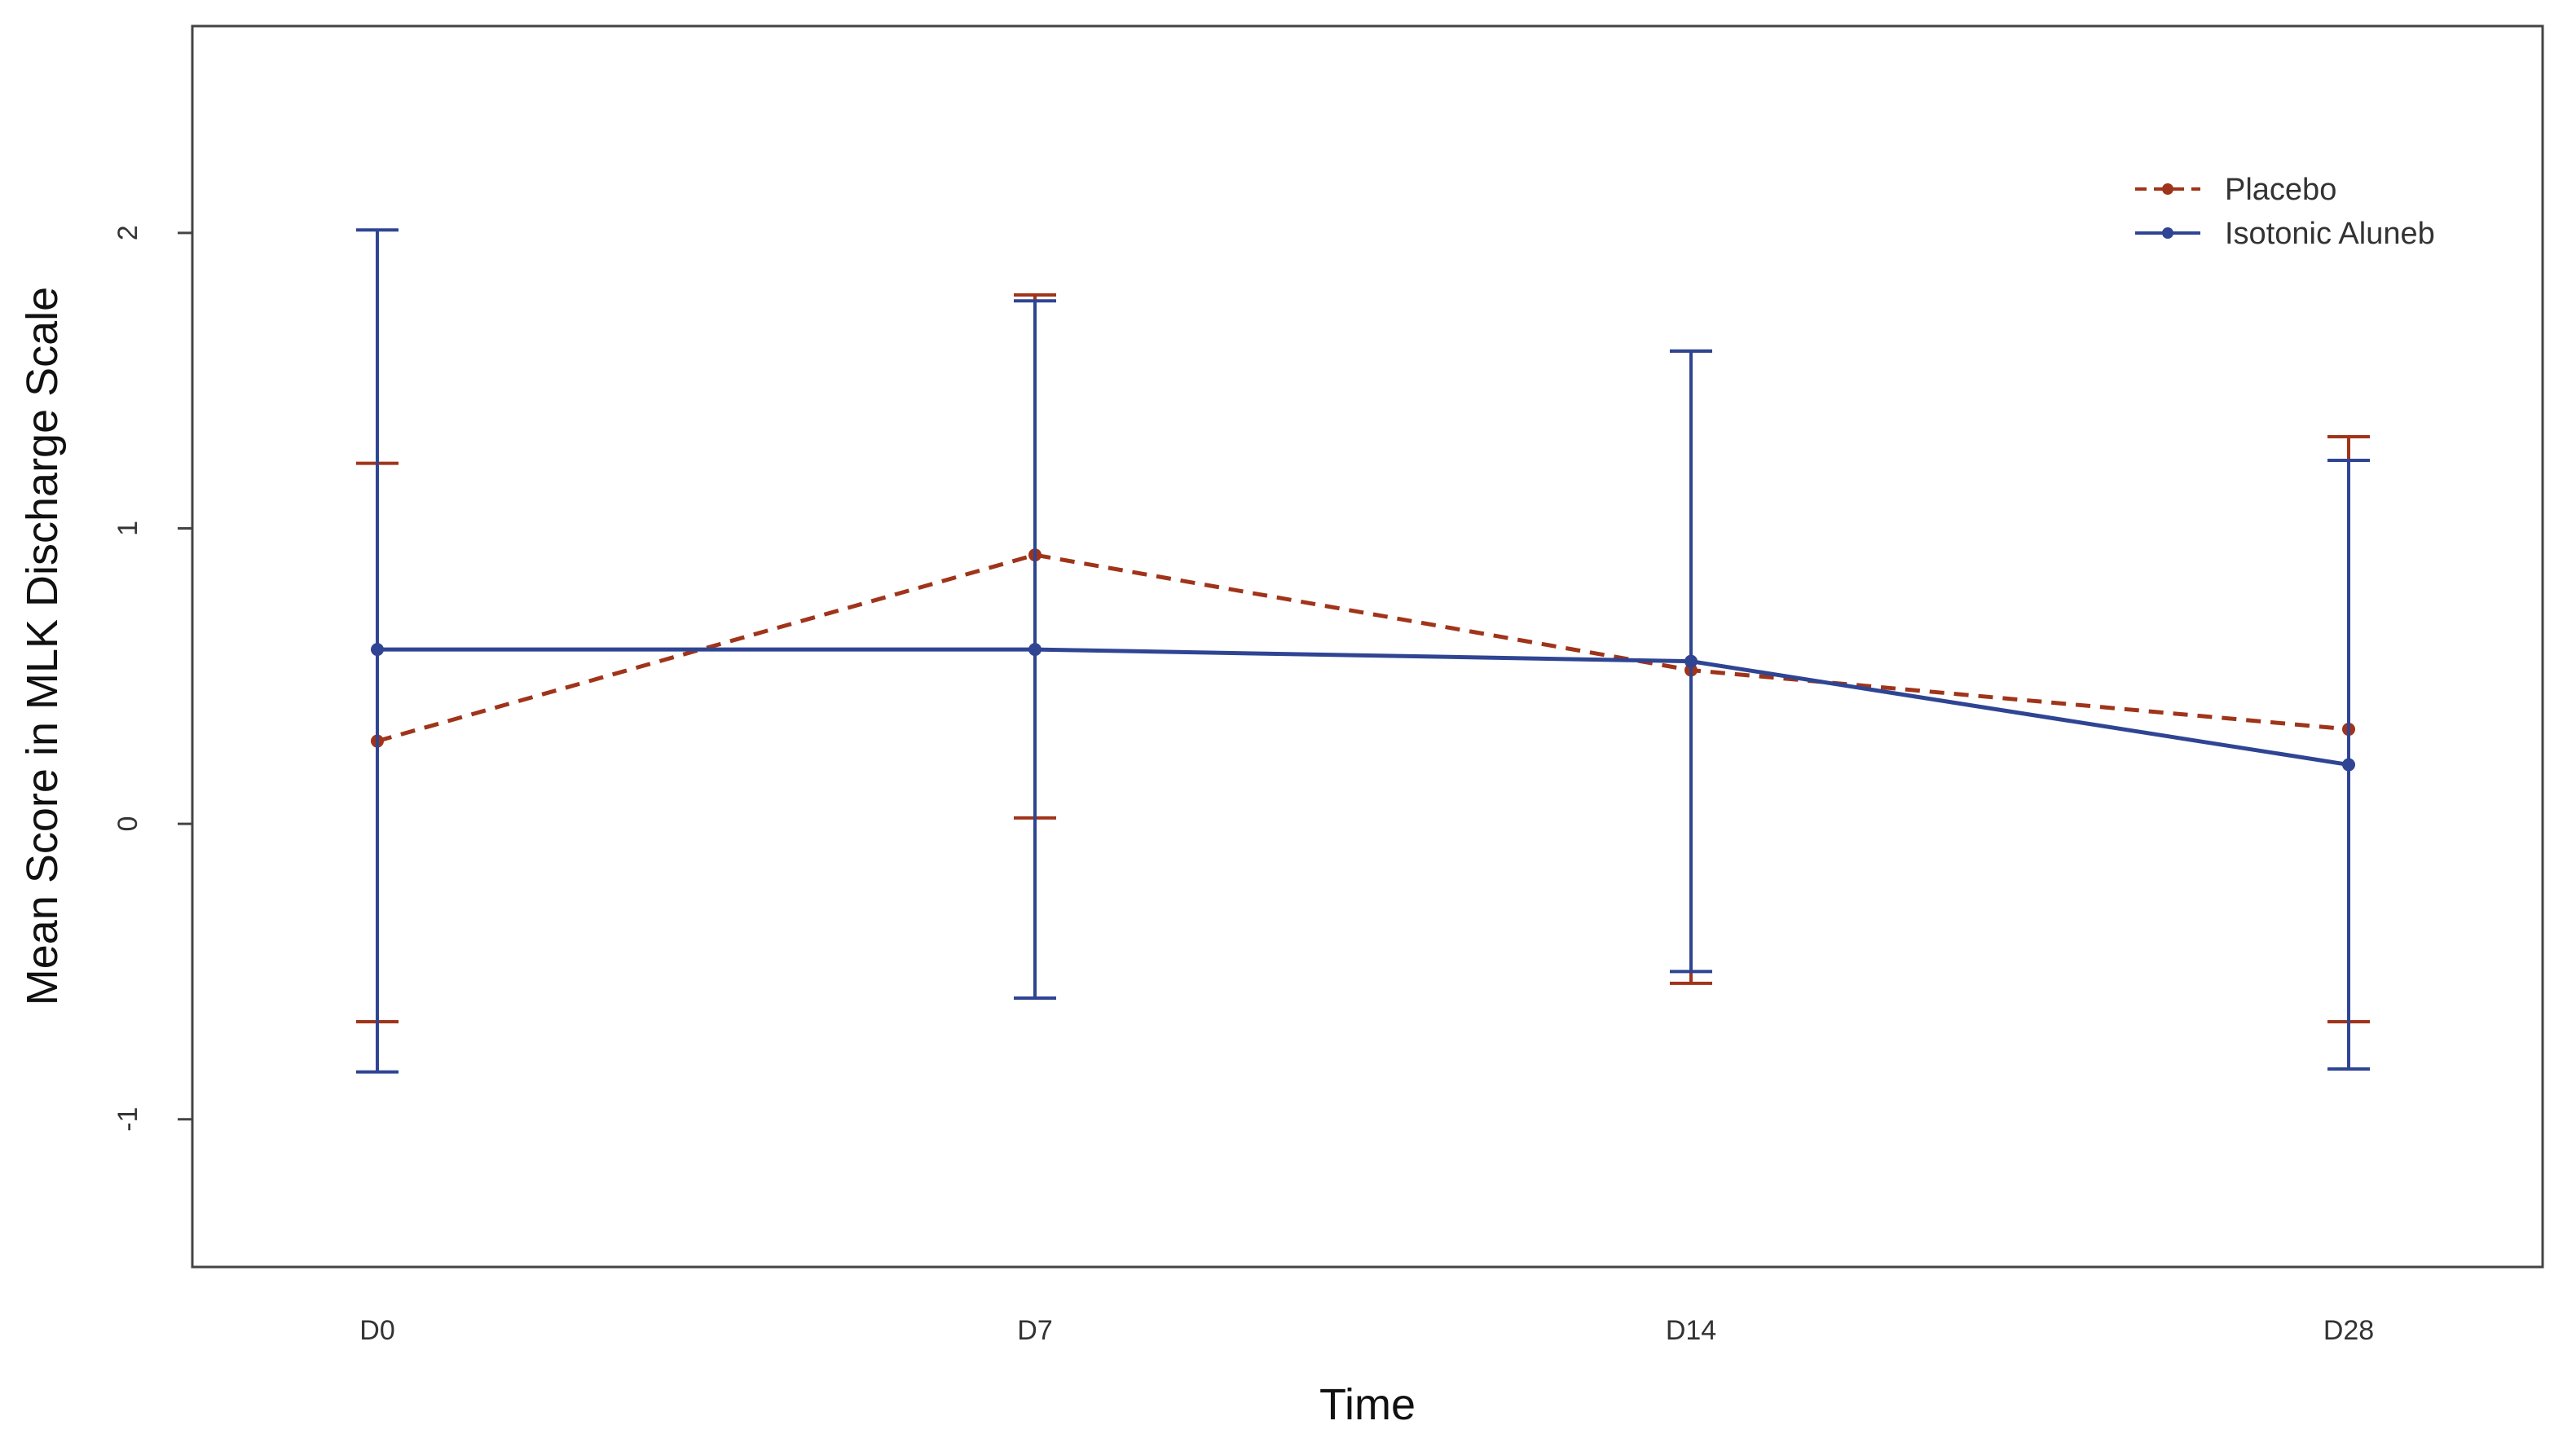 The width and height of the screenshot is (2563, 1456). I want to click on x-axis-title: Time, so click(1367, 1404).